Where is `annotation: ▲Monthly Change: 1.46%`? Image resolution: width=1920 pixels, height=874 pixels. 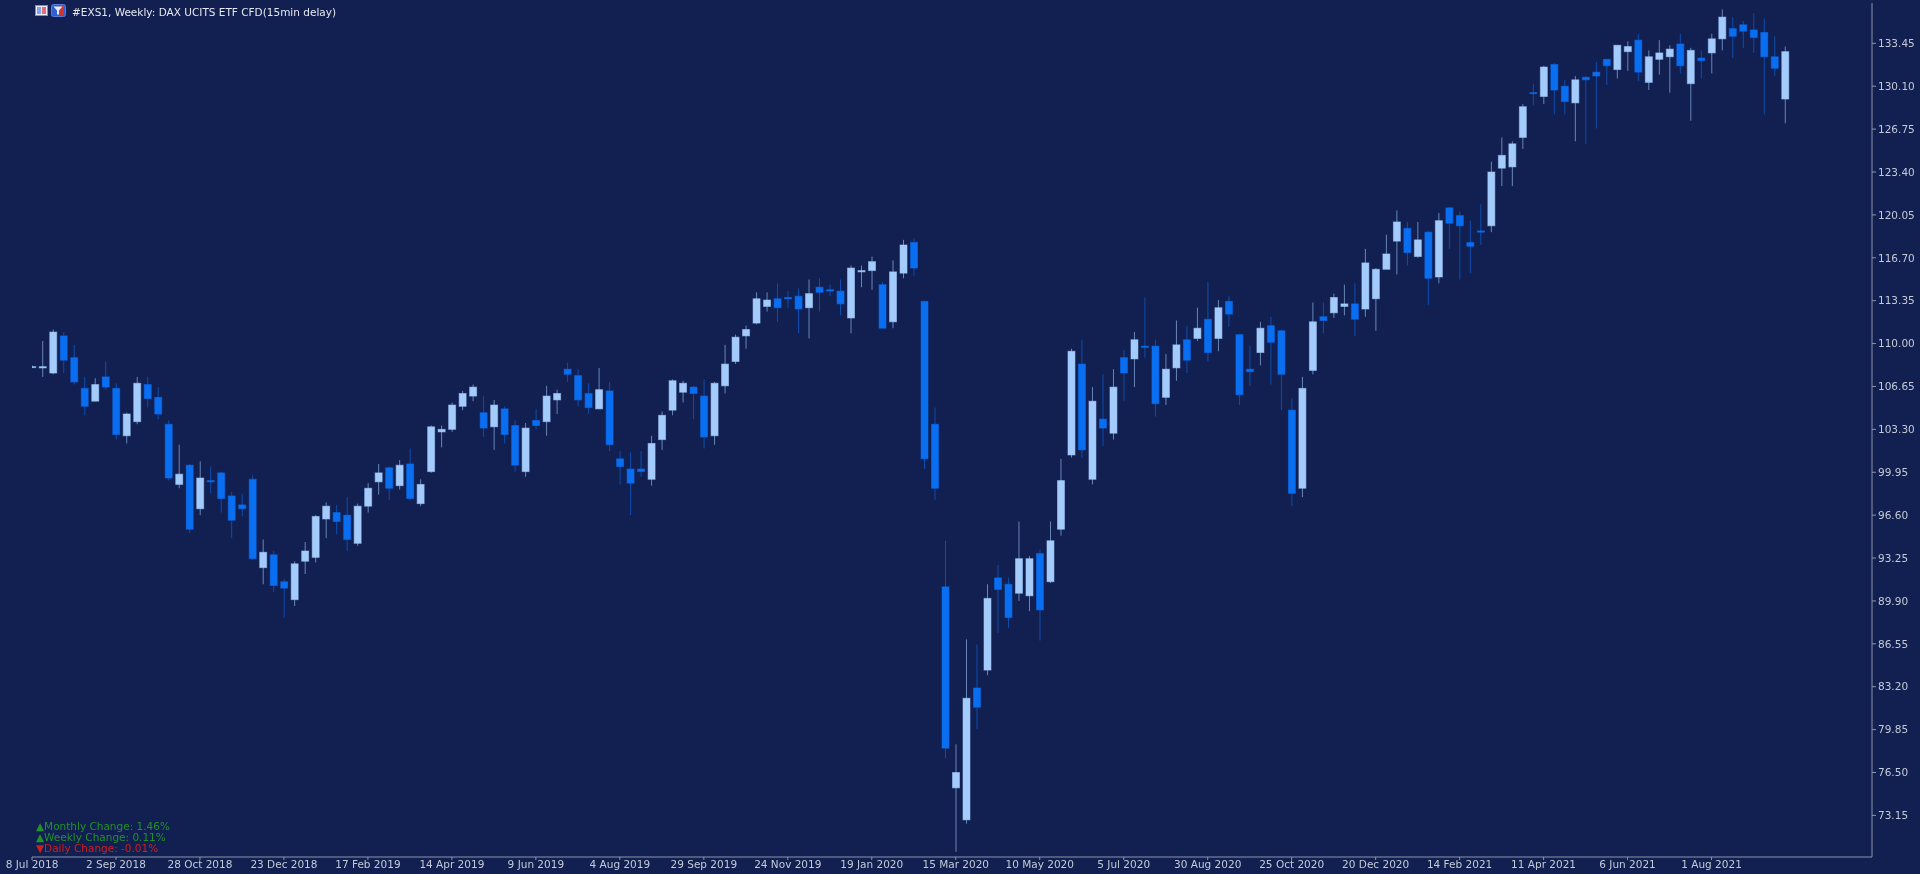 annotation: ▲Monthly Change: 1.46% is located at coordinates (103, 826).